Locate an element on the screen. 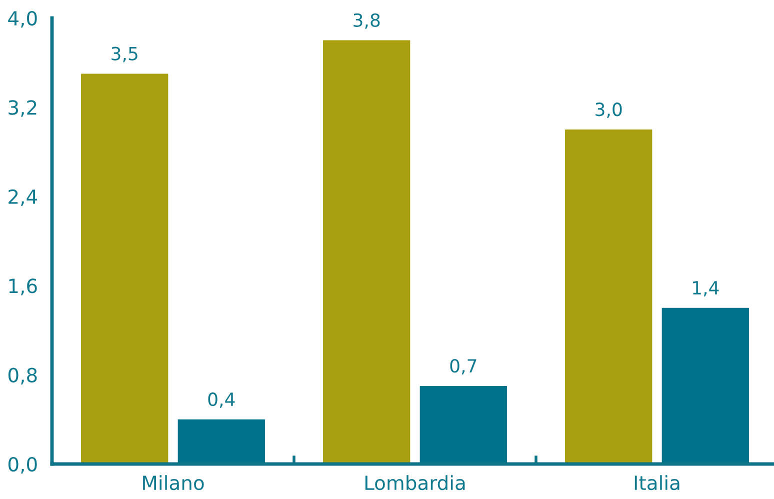 Image resolution: width=774 pixels, height=499 pixels. data-label: 3,8 is located at coordinates (367, 21).